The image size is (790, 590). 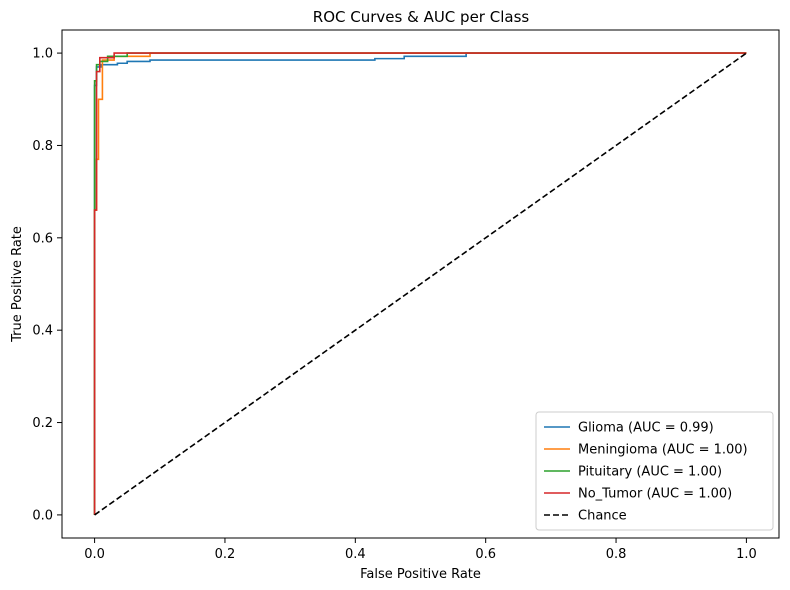 What do you see at coordinates (17, 284) in the screenshot?
I see `y-axis-label: True Positive Rate` at bounding box center [17, 284].